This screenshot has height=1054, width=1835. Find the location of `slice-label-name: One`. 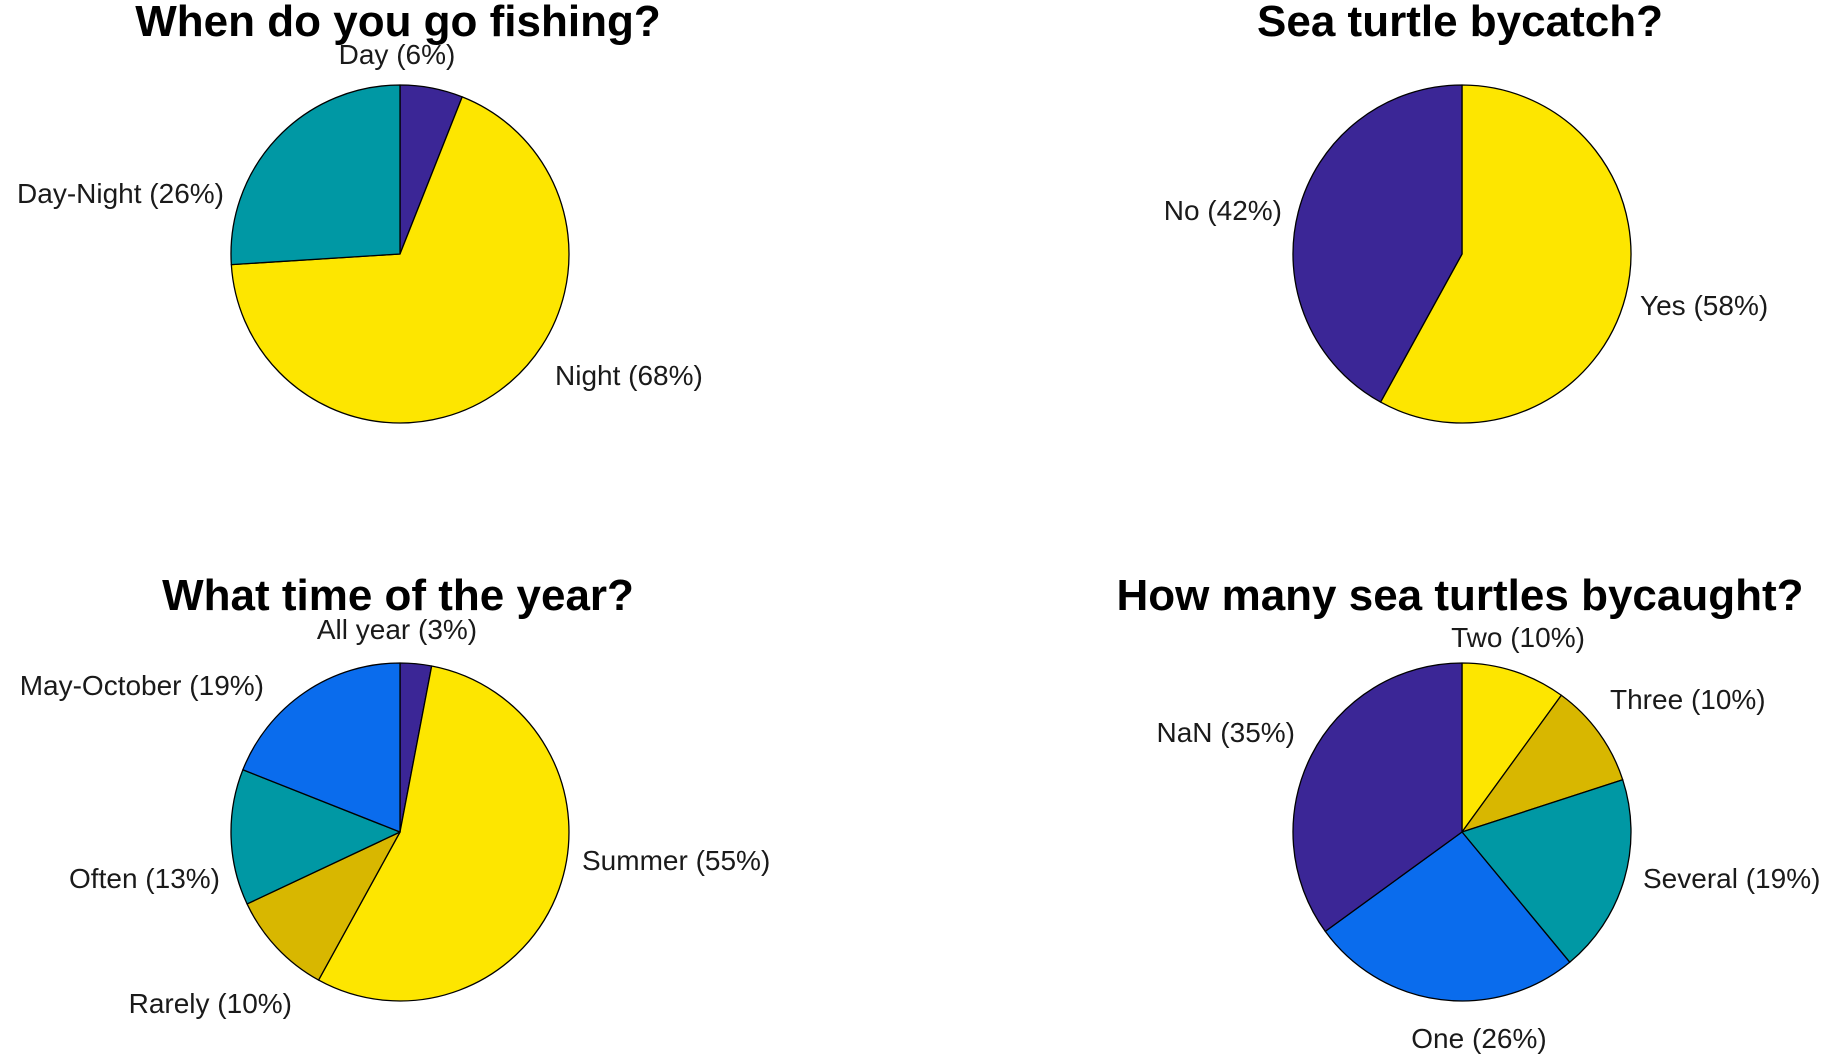

slice-label-name: One is located at coordinates (1437, 1038).